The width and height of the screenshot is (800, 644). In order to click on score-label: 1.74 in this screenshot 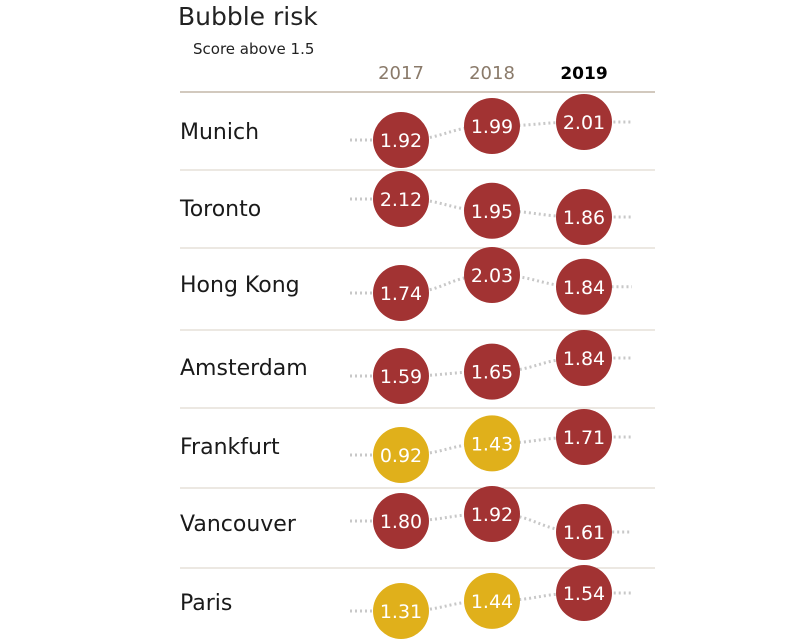, I will do `click(401, 294)`.